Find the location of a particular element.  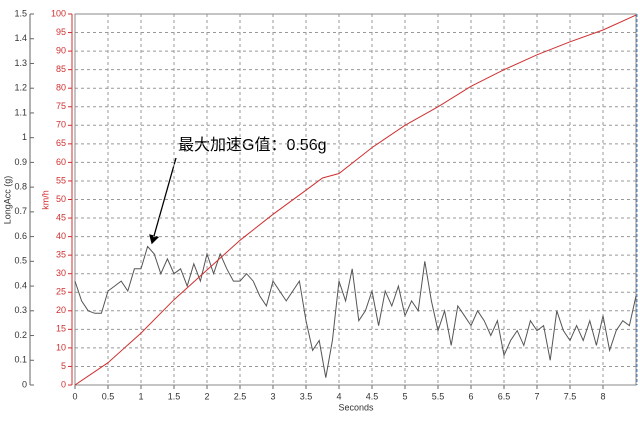

y2-tick-label: 60 is located at coordinates (61, 162).